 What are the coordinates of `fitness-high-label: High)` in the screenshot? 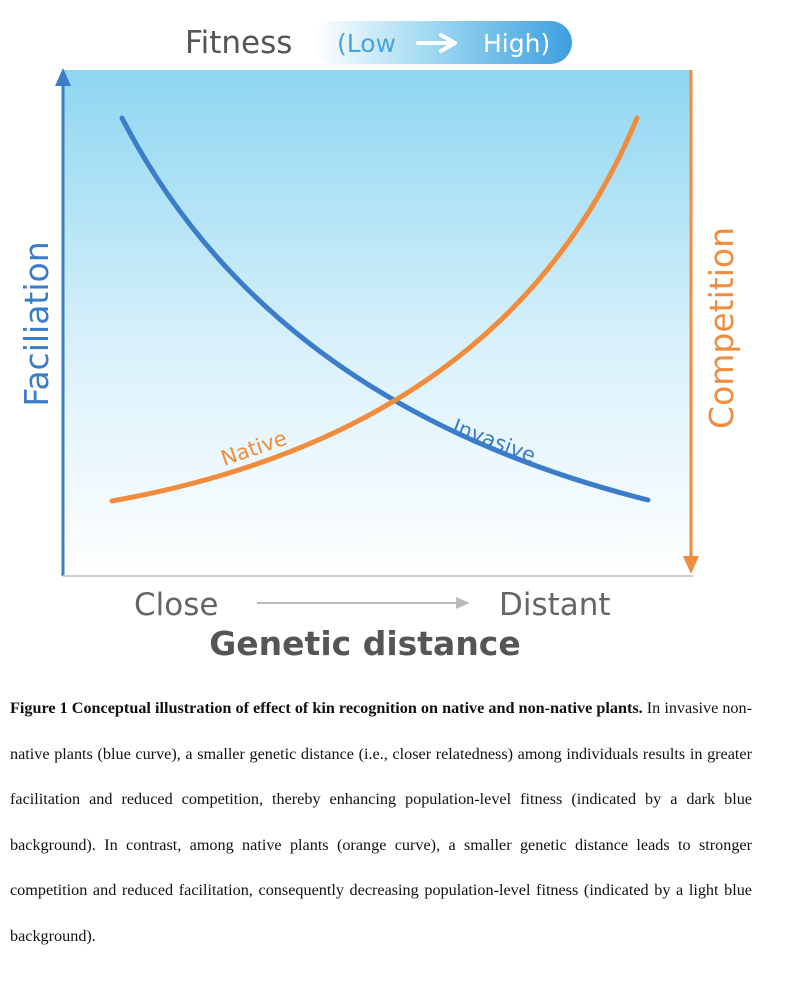 It's located at (516, 43).